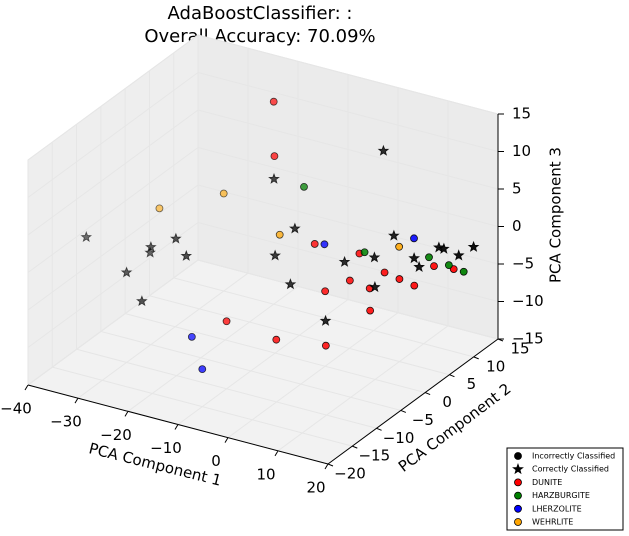 This screenshot has width=629, height=536. I want to click on x-tick-label: −10, so click(166, 448).